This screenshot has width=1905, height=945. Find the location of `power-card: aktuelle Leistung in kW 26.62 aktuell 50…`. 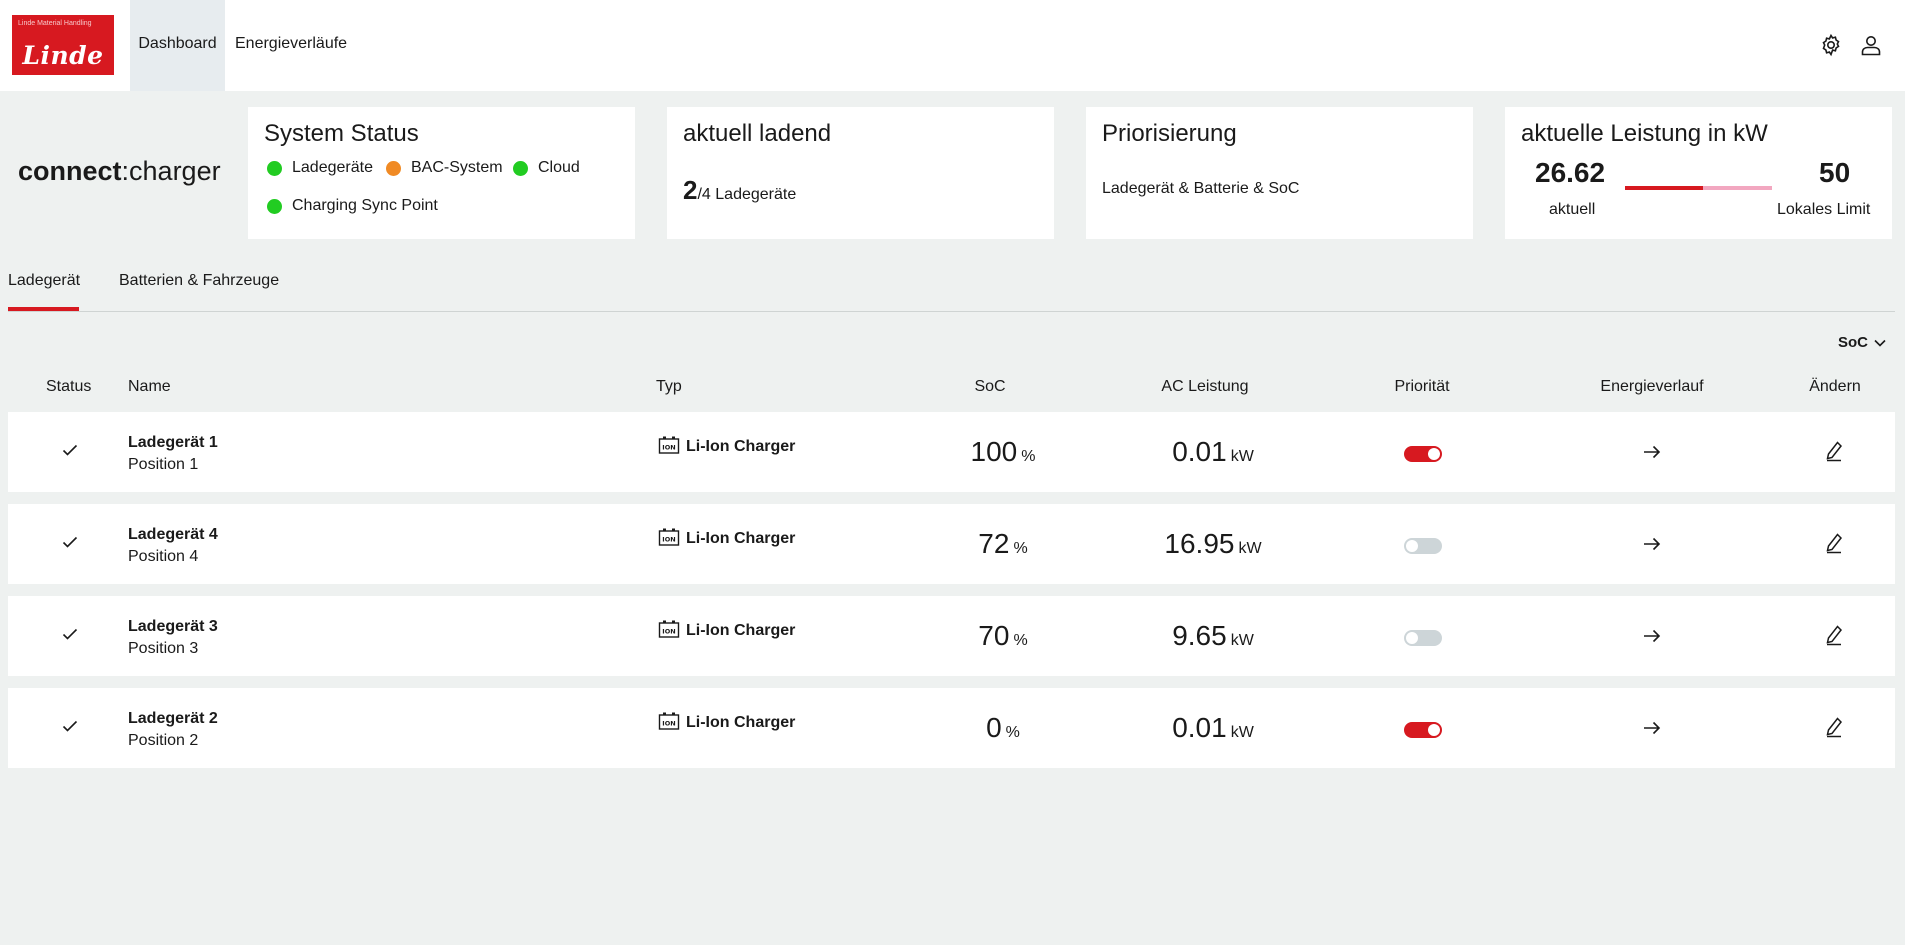

power-card: aktuelle Leistung in kW 26.62 aktuell 50… is located at coordinates (1698, 173).